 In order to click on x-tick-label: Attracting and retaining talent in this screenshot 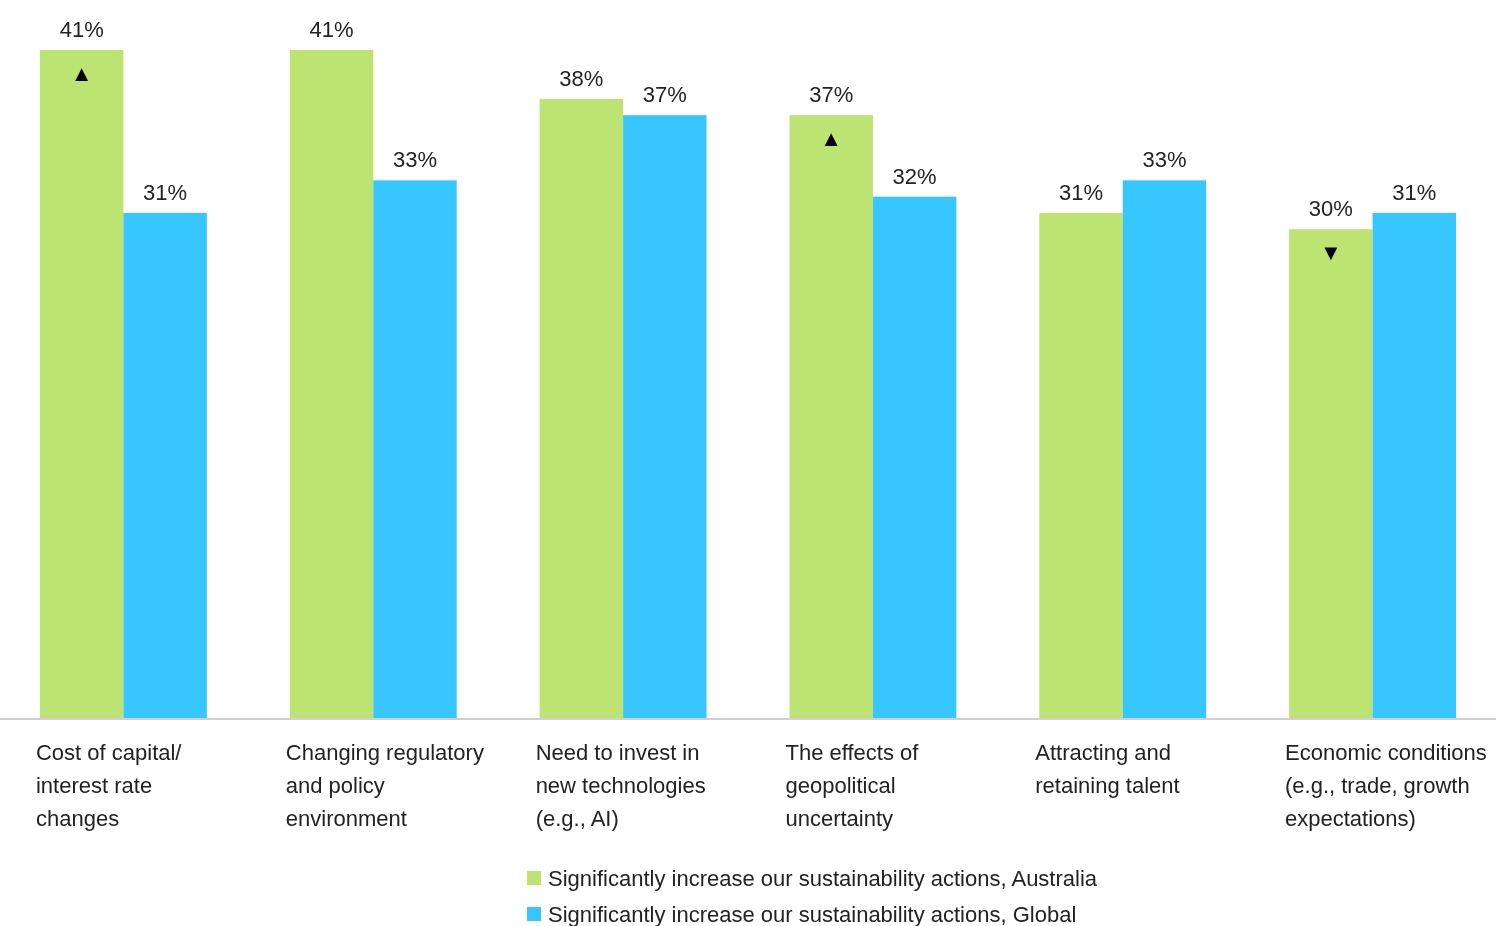, I will do `click(1107, 769)`.